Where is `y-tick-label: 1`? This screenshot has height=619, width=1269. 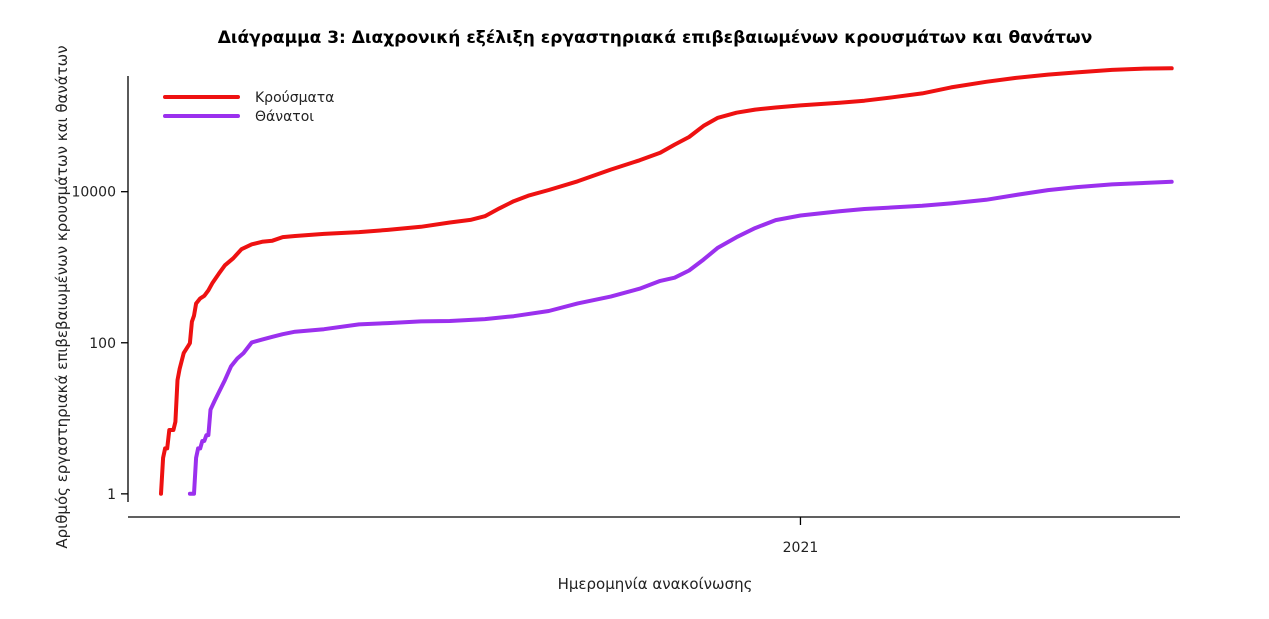
y-tick-label: 1 is located at coordinates (111, 495).